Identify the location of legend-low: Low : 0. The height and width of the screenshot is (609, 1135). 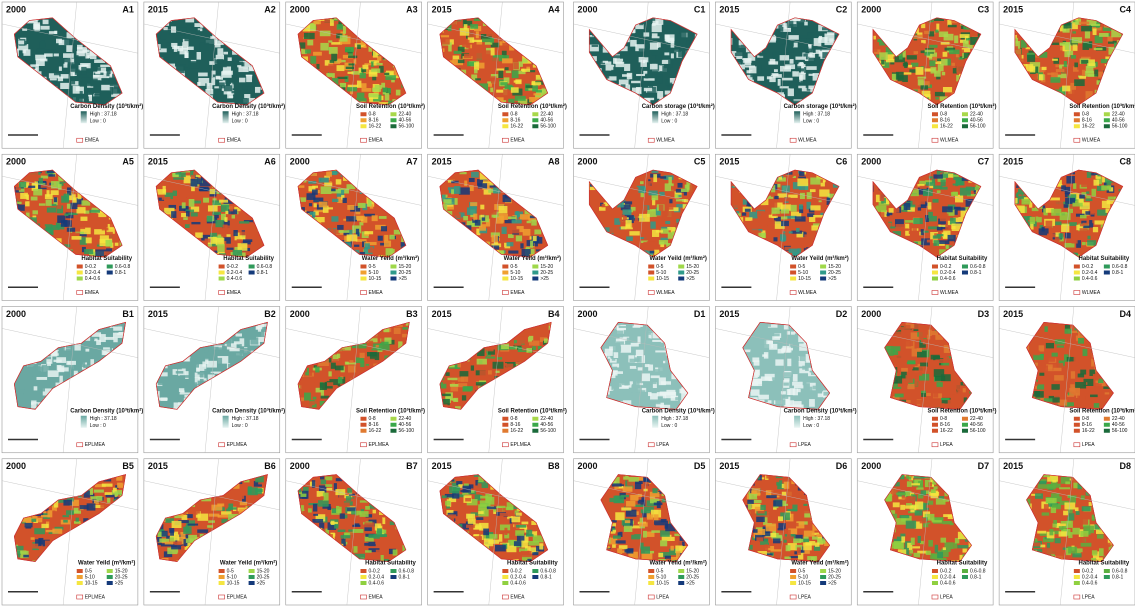
(98, 426).